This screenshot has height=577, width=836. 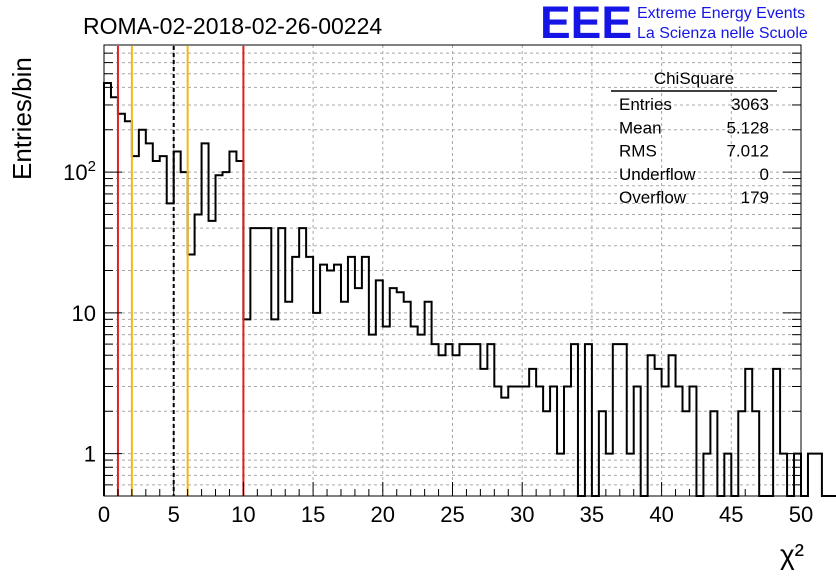 I want to click on y-tick-label: 10, so click(x=84, y=313).